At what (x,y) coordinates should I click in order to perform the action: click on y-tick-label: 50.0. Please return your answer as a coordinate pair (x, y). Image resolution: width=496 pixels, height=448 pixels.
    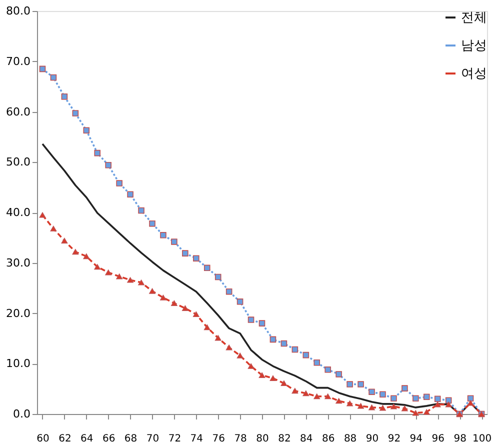
    Looking at the image, I should click on (18, 162).